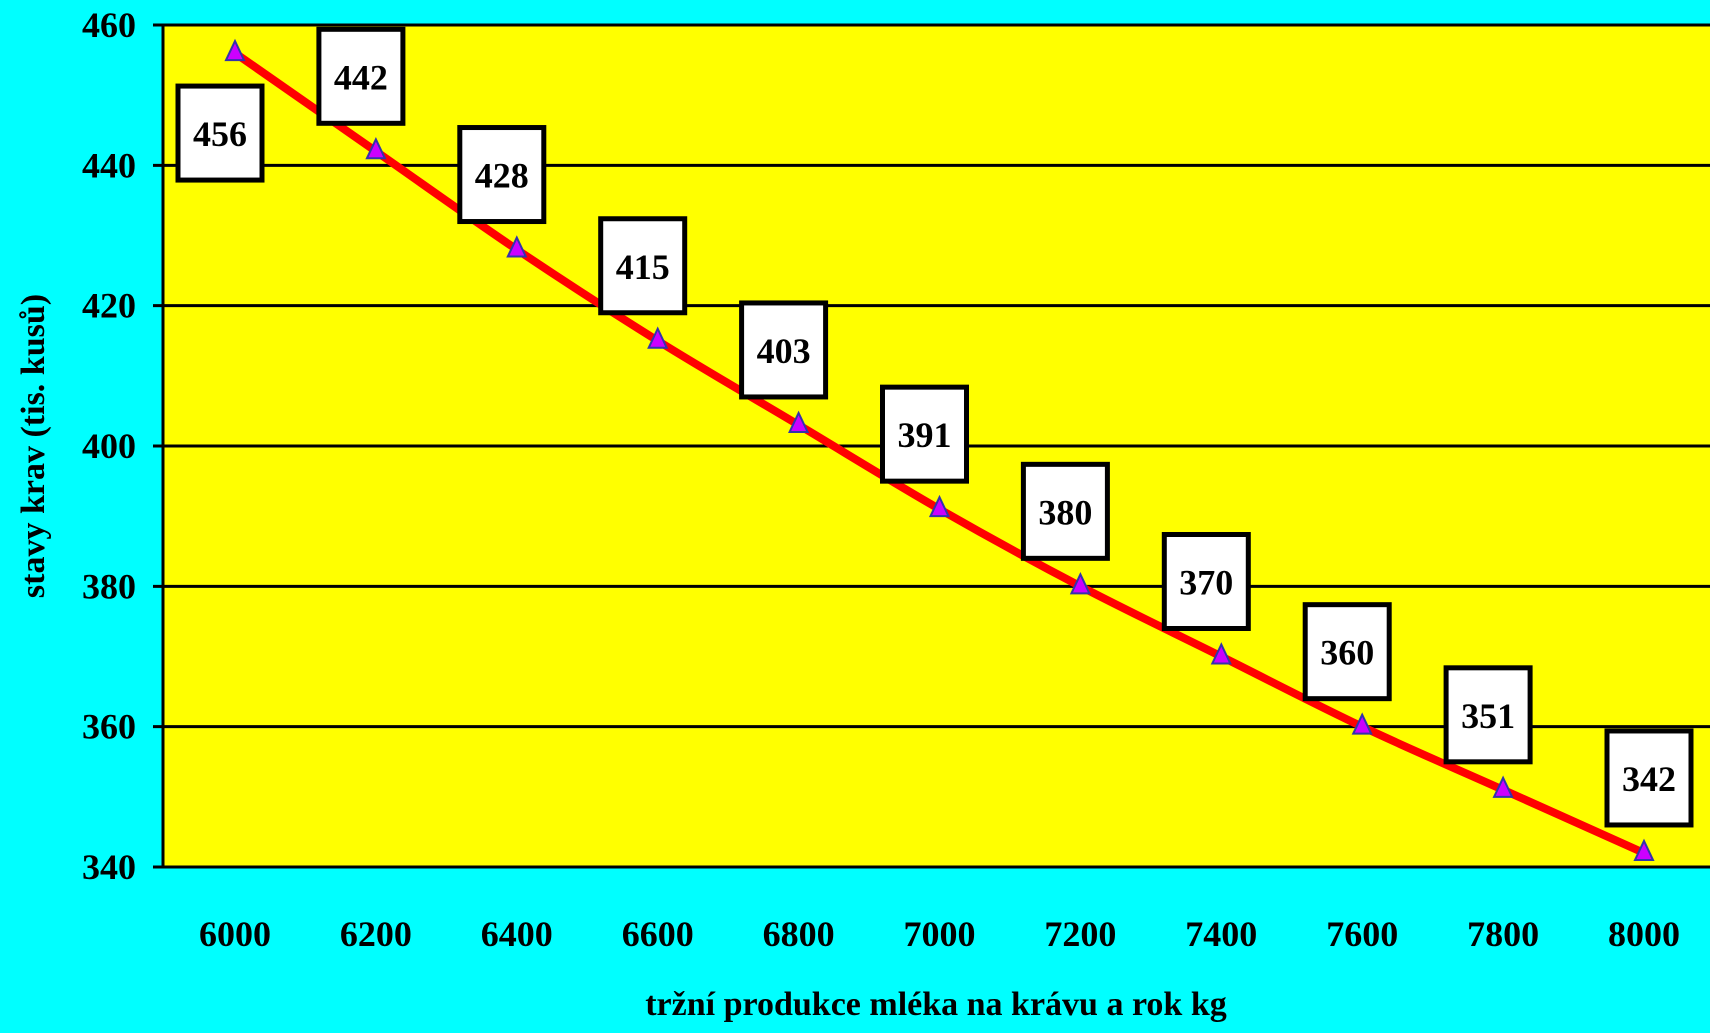 This screenshot has width=1710, height=1033. I want to click on data-label: 351, so click(1488, 715).